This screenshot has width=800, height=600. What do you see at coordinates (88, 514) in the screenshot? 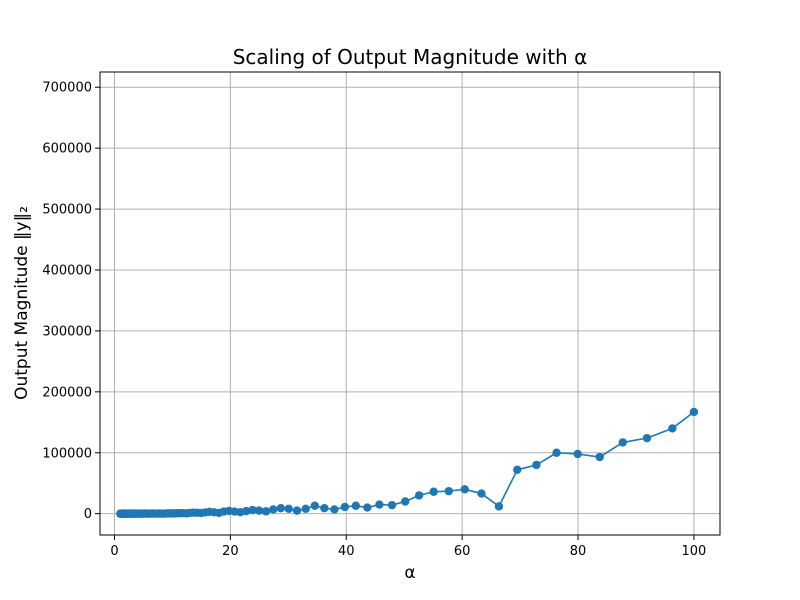
I see `y-tick-label: 0` at bounding box center [88, 514].